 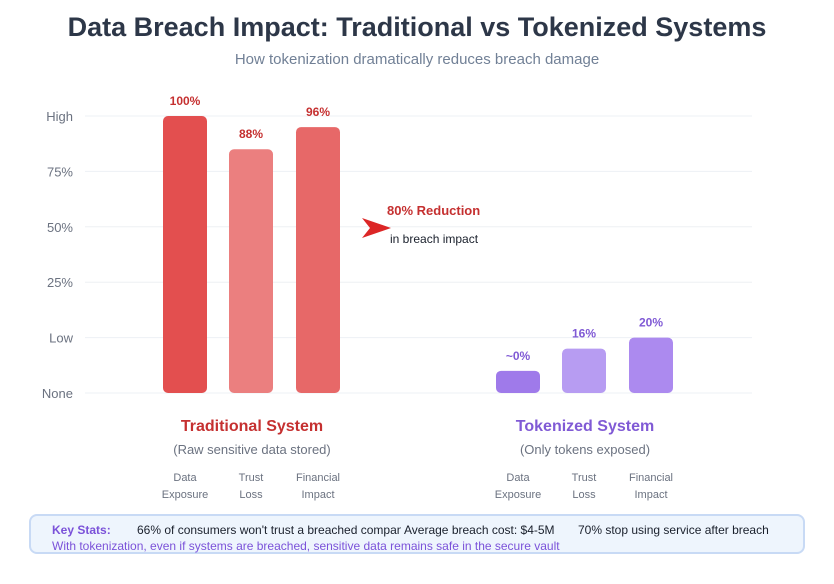 What do you see at coordinates (60, 282) in the screenshot?
I see `y-tick-label: 25%` at bounding box center [60, 282].